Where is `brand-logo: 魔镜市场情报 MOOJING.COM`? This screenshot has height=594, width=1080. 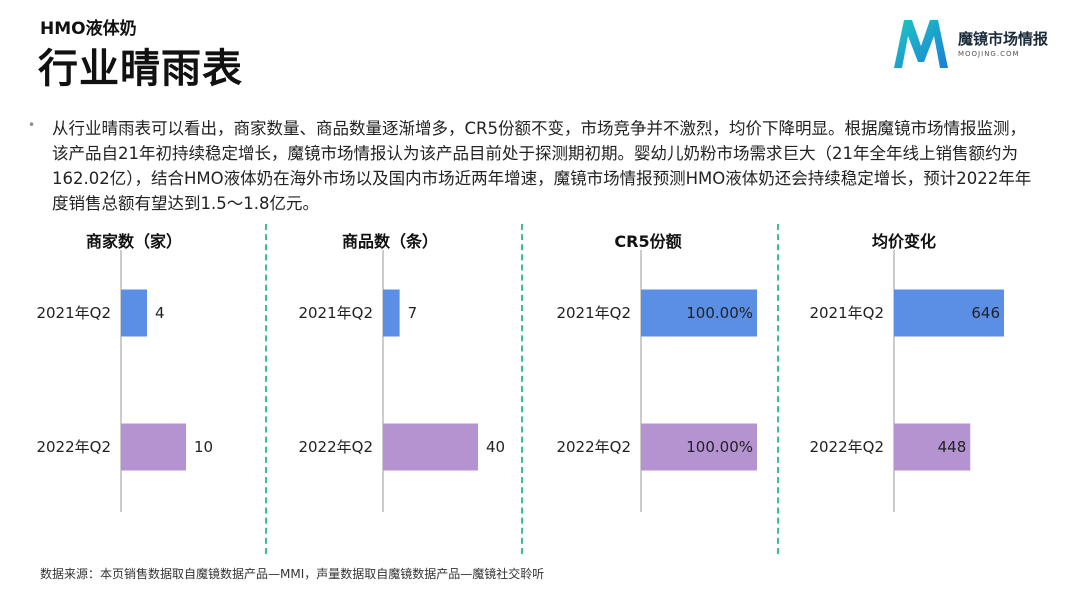
brand-logo: 魔镜市场情报 MOOJING.COM is located at coordinates (980, 44).